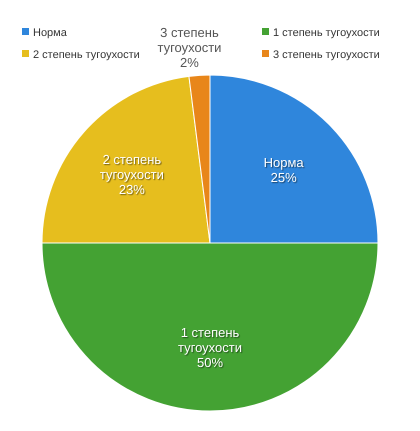  I want to click on legend-label: 1 степень тугоухости, so click(326, 33).